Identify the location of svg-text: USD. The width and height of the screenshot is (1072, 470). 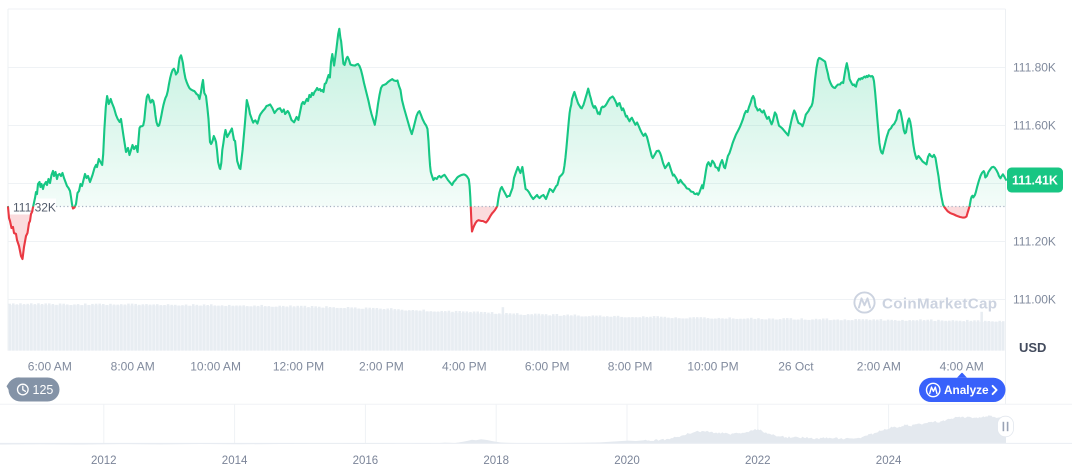
(1032, 347).